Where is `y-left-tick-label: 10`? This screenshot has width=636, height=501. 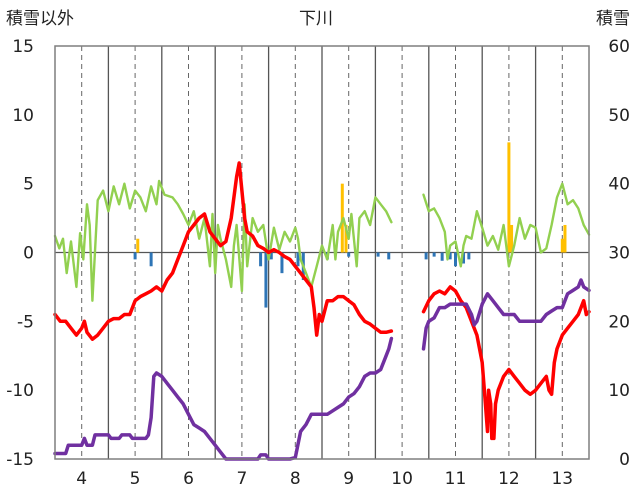
y-left-tick-label: 10 is located at coordinates (23, 116).